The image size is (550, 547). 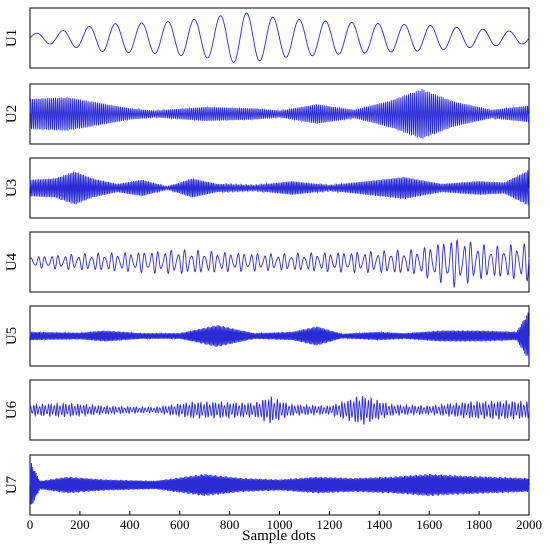 What do you see at coordinates (12, 261) in the screenshot?
I see `panel-label-u4: U4` at bounding box center [12, 261].